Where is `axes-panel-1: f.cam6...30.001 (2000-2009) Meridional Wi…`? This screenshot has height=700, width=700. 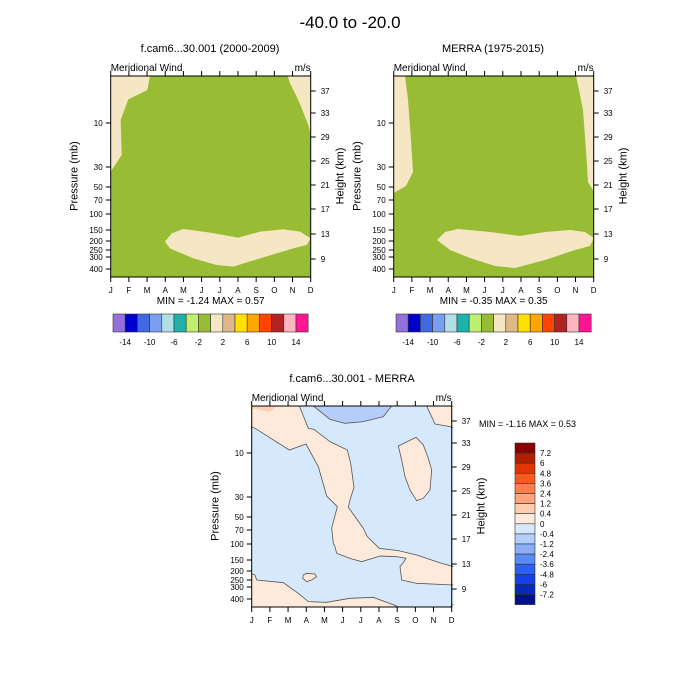
axes-panel-1: f.cam6...30.001 (2000-2009) Meridional Wi… is located at coordinates (208, 175).